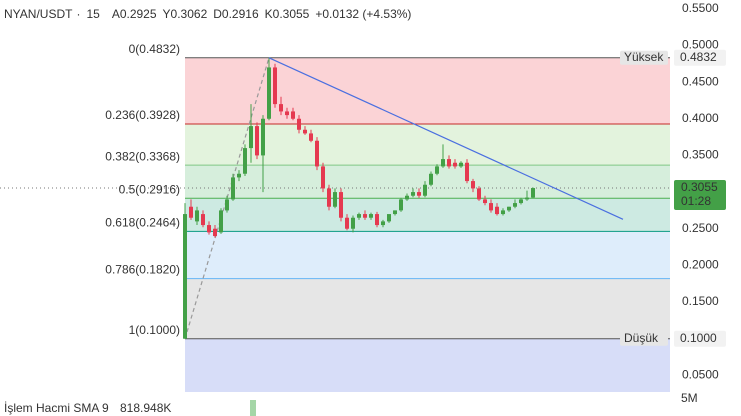  I want to click on y-tick-label: 0.1500, so click(700, 301).